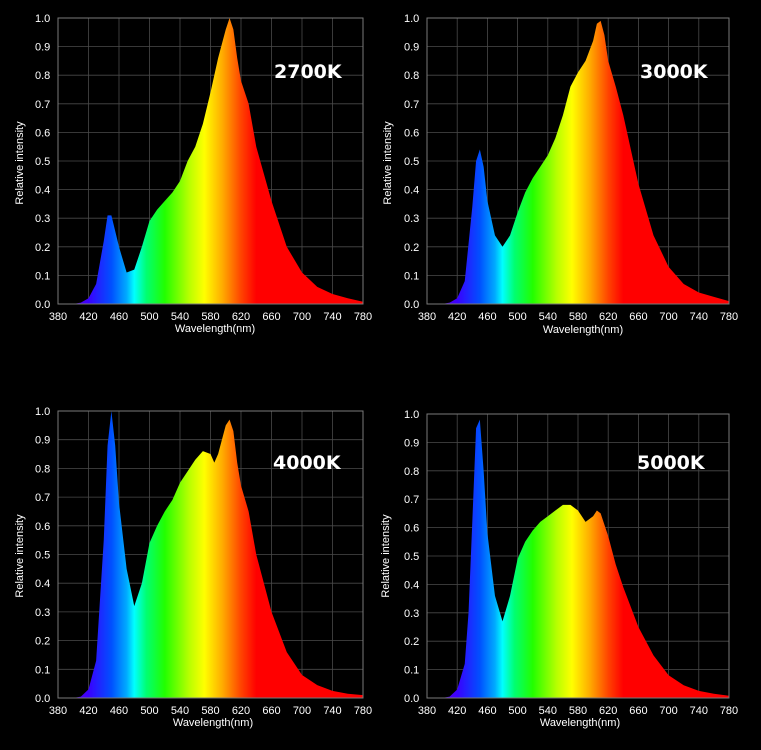 The image size is (761, 750). Describe the element at coordinates (42, 191) in the screenshot. I see `chart-2700k-ytick-0.4: 0.4` at that location.